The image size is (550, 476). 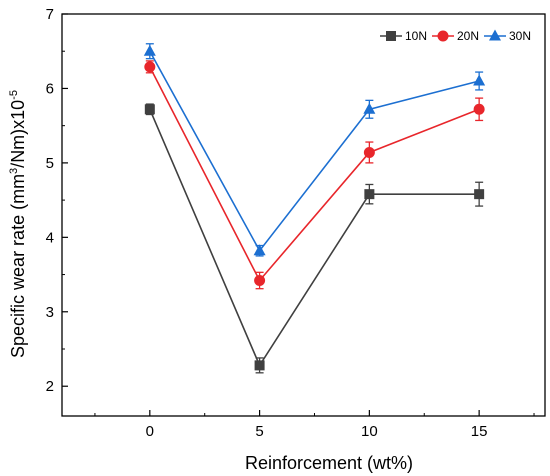 I want to click on legend-label-20N: 20N, so click(x=468, y=36).